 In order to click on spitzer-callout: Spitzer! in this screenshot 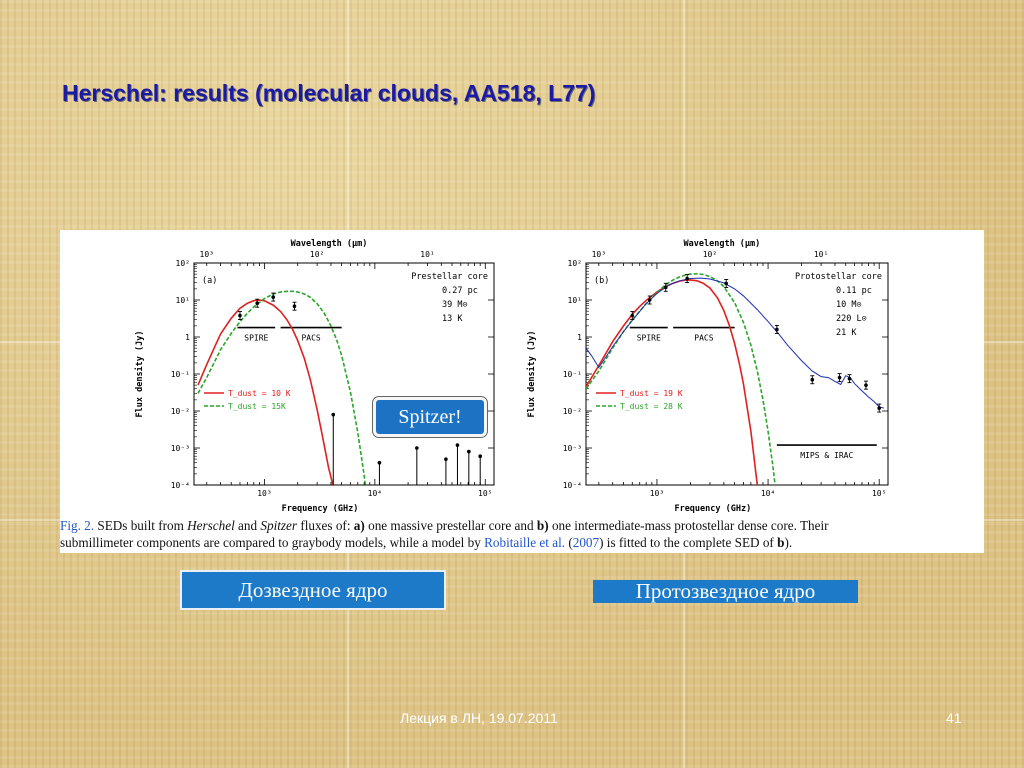, I will do `click(430, 417)`.